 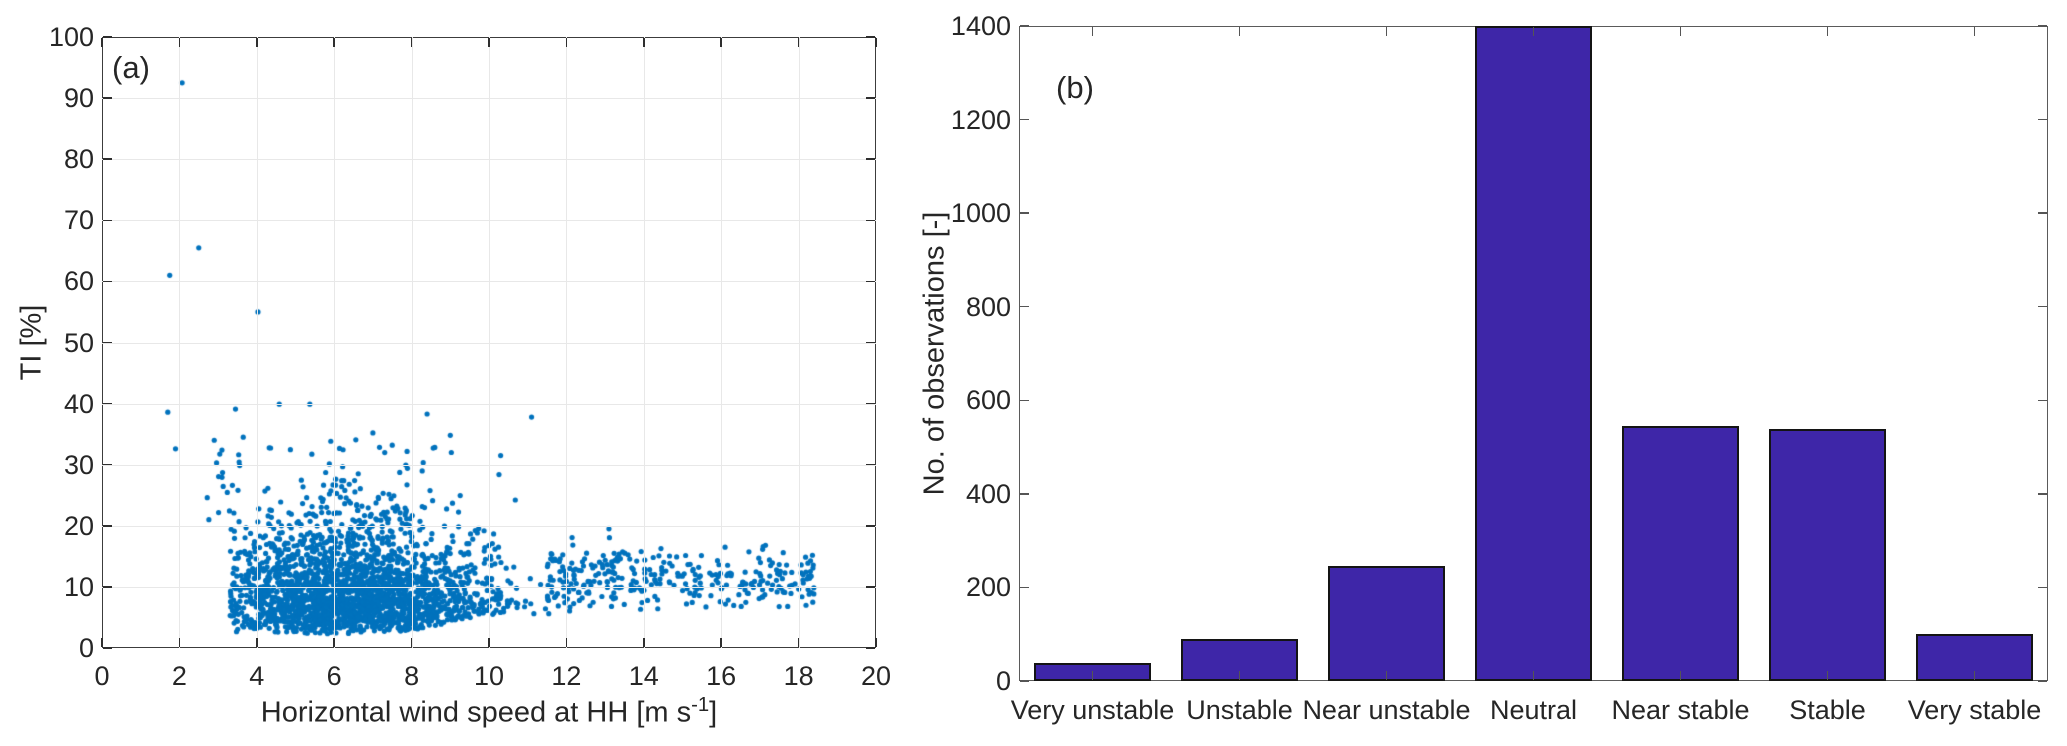 What do you see at coordinates (1974, 710) in the screenshot?
I see `bar-category-label: Very stable` at bounding box center [1974, 710].